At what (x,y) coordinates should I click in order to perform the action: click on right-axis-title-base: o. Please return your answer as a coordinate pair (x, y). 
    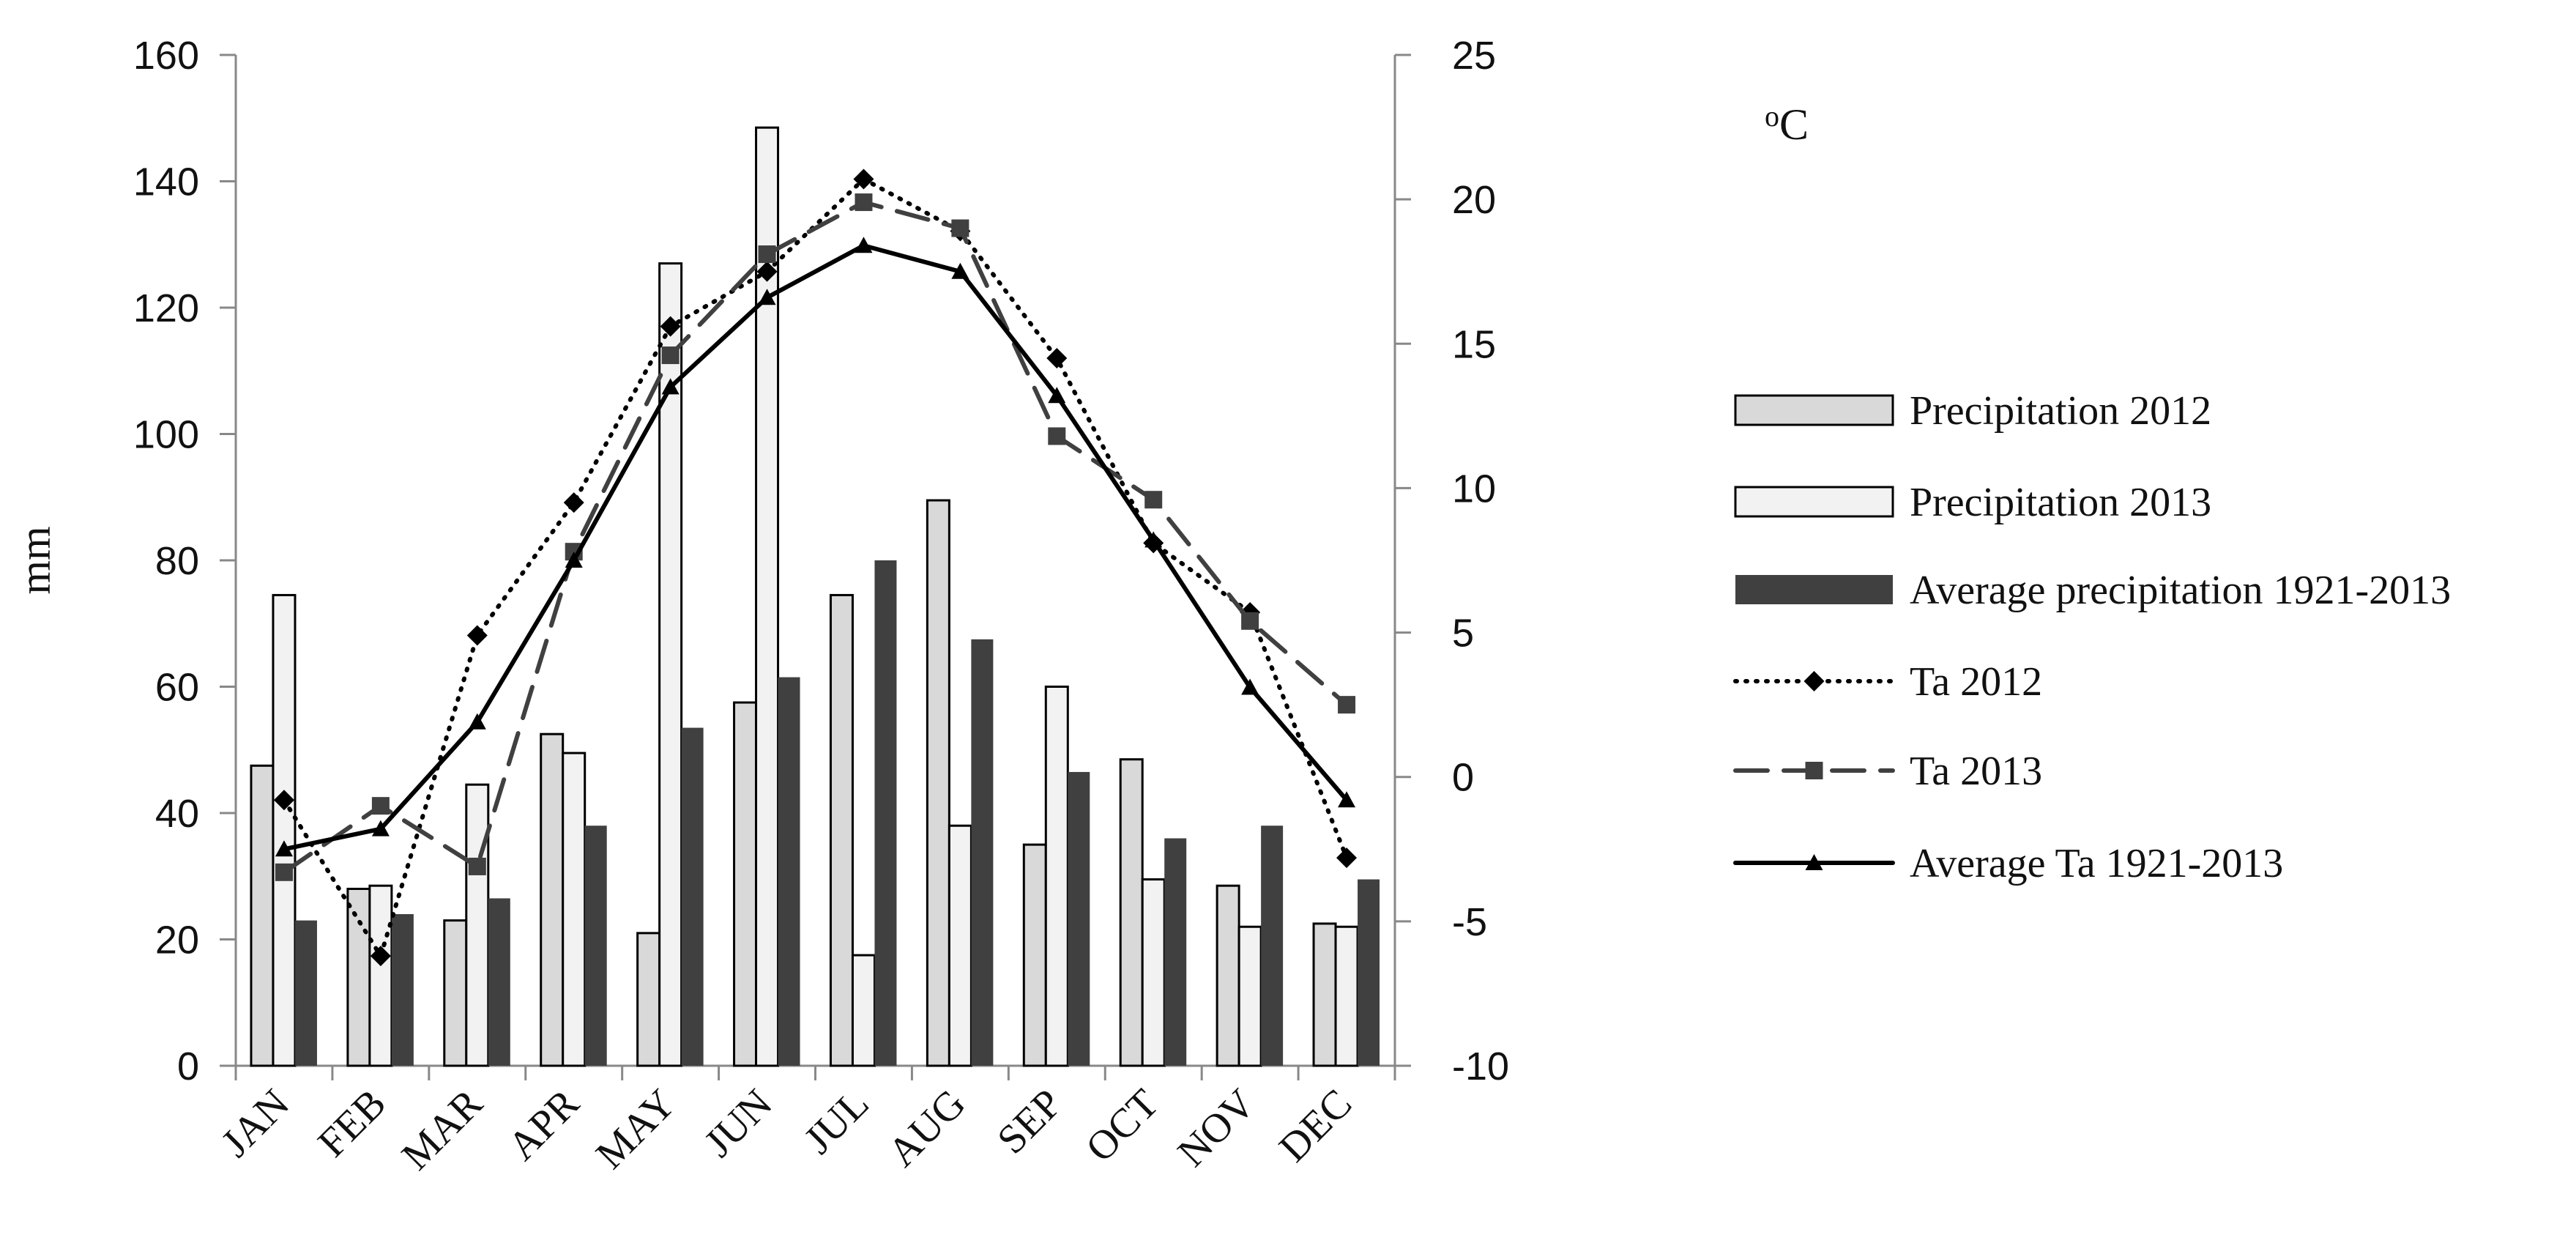
    Looking at the image, I should click on (1772, 116).